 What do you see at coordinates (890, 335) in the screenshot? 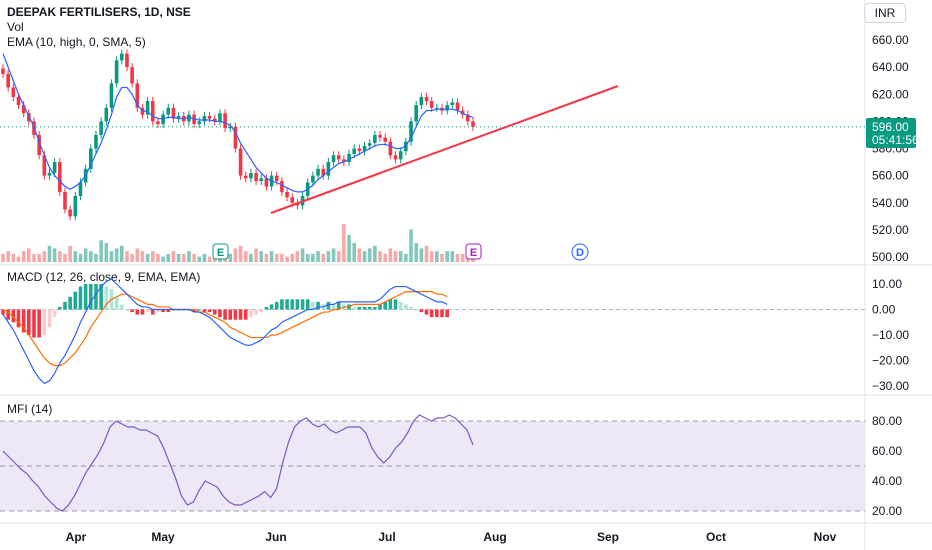
I see `macd-axis-label: −10.00` at bounding box center [890, 335].